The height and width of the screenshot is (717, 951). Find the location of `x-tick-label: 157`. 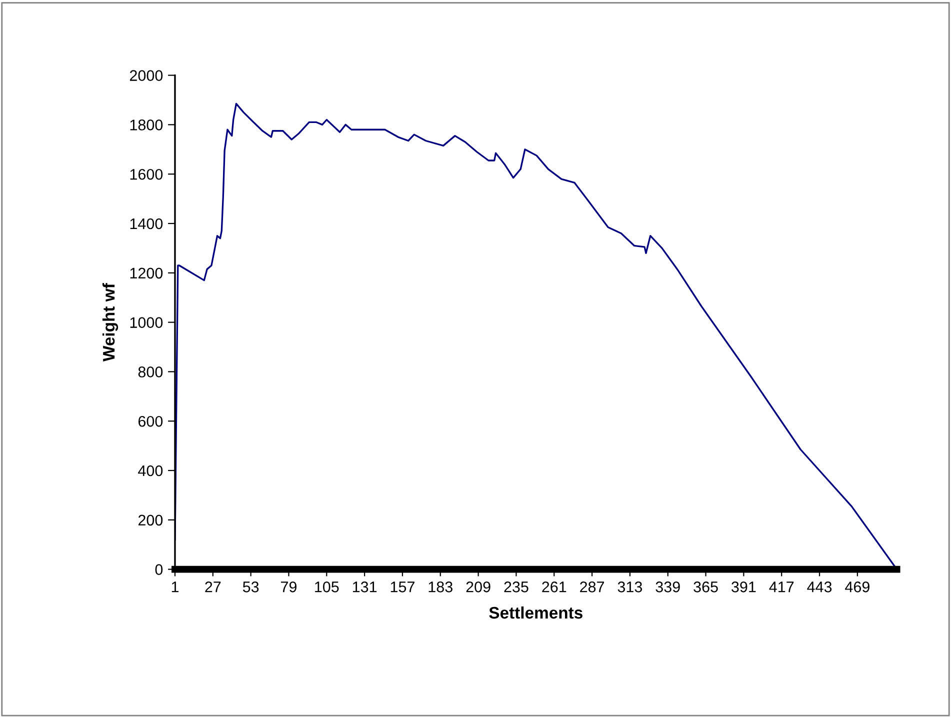

x-tick-label: 157 is located at coordinates (402, 587).